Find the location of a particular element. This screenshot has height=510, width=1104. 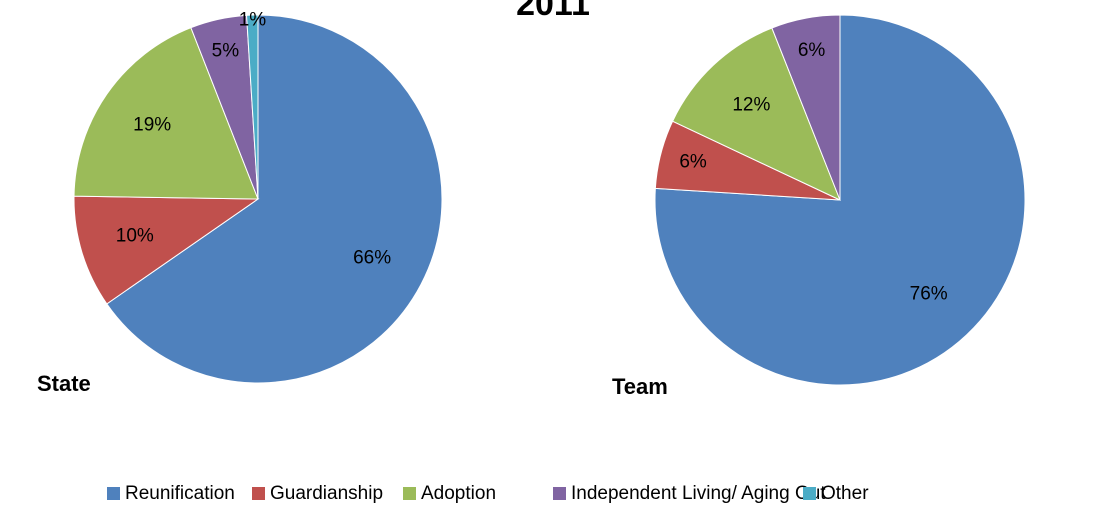

chart-title: 2011 is located at coordinates (553, 11).